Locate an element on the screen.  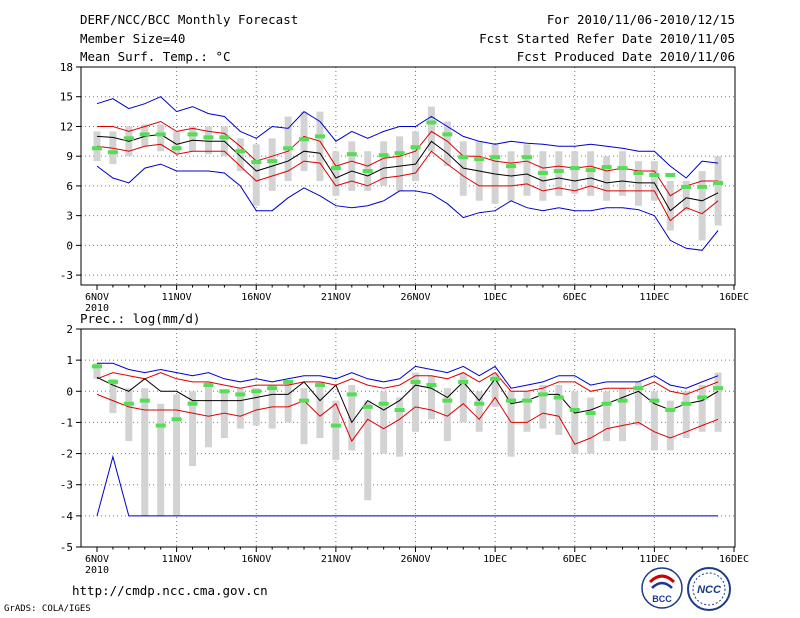
y-tick-label: 0 is located at coordinates (69, 391).